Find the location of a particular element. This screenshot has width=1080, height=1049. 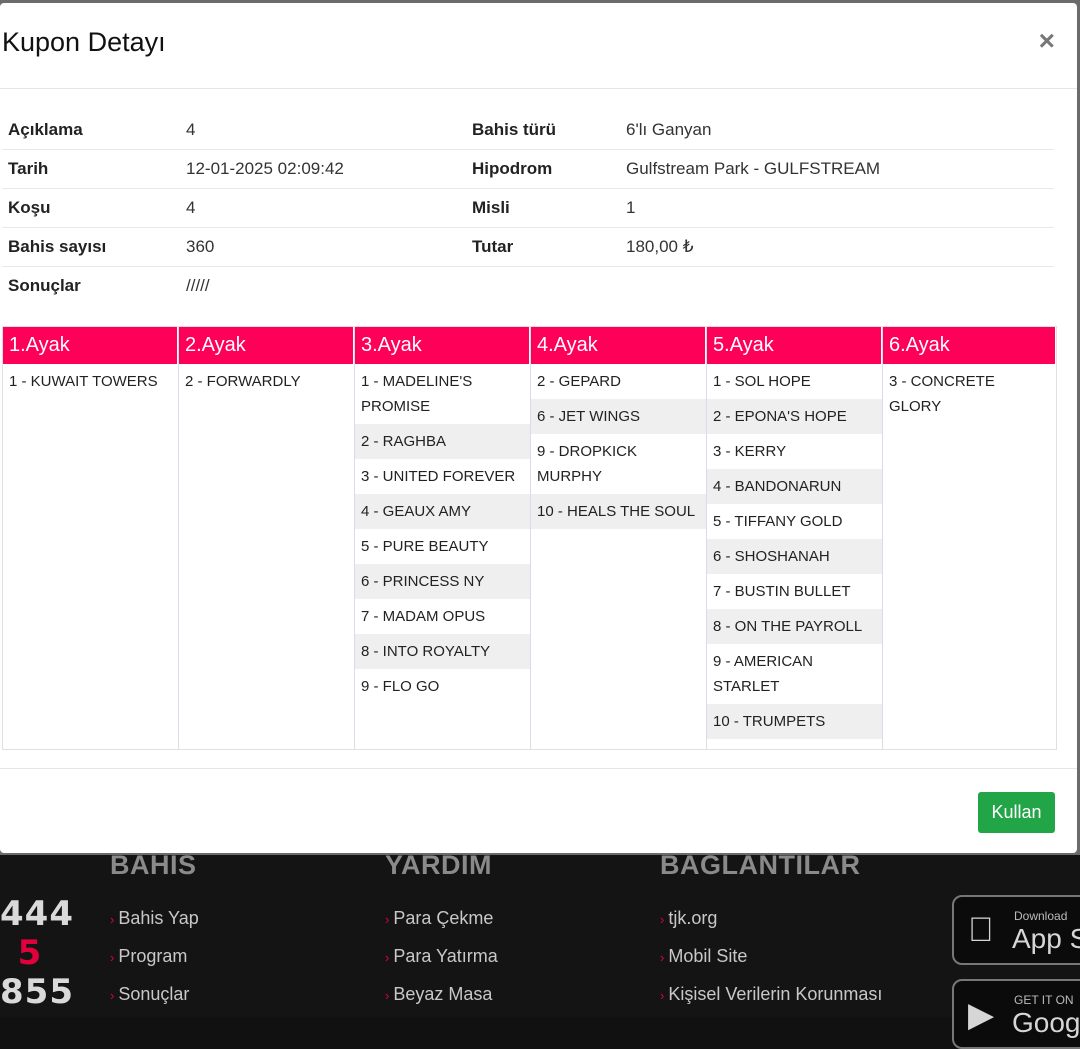

horse-item: 2 - RAGHBA is located at coordinates (442, 441).